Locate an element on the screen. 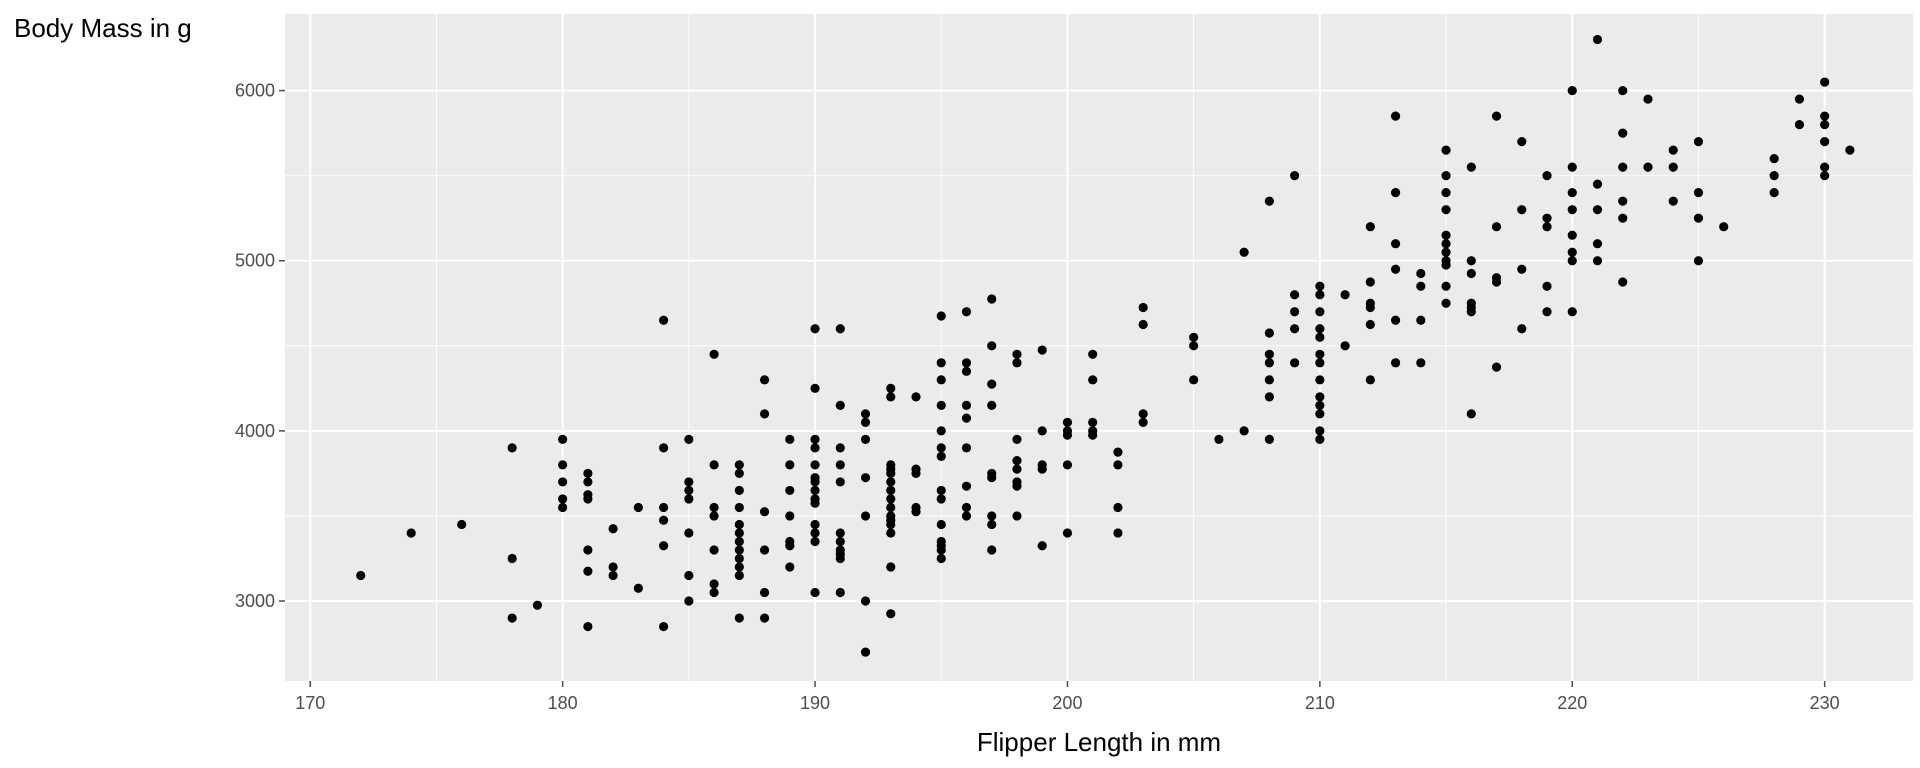 The width and height of the screenshot is (1920, 768). y-tick-label: 3000 is located at coordinates (255, 601).